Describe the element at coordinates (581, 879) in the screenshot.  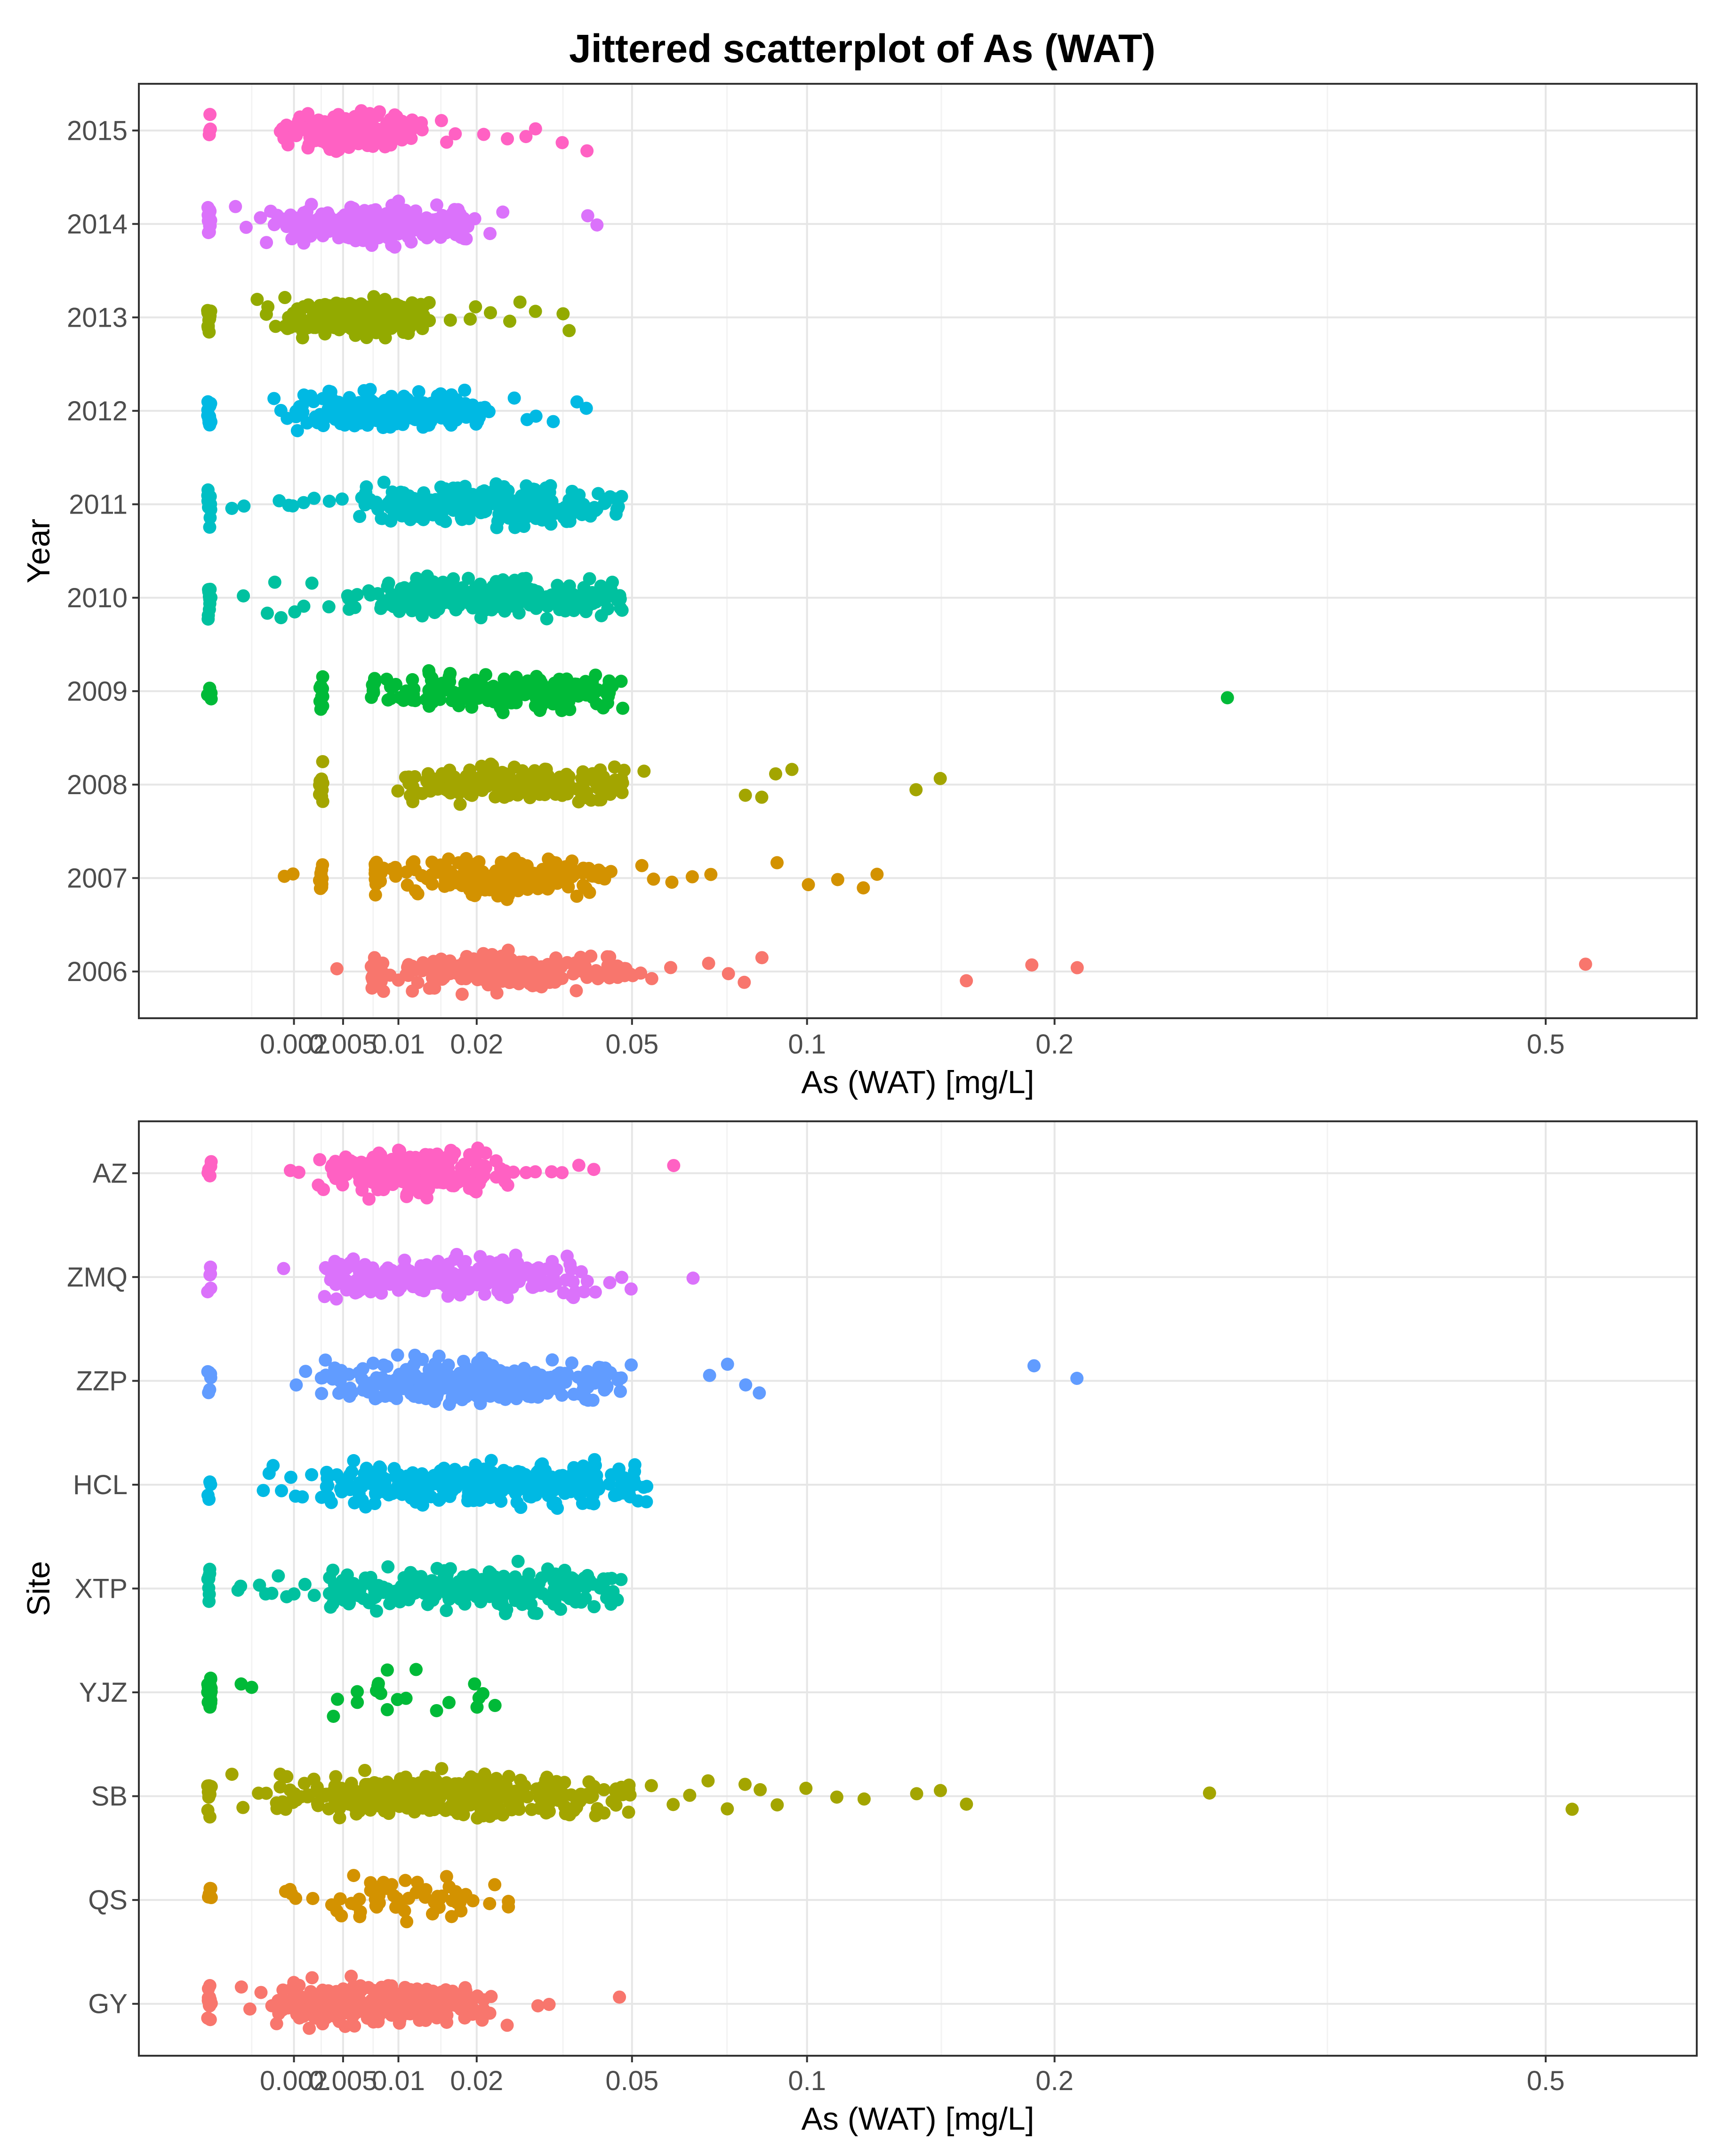
I see `series-2007` at that location.